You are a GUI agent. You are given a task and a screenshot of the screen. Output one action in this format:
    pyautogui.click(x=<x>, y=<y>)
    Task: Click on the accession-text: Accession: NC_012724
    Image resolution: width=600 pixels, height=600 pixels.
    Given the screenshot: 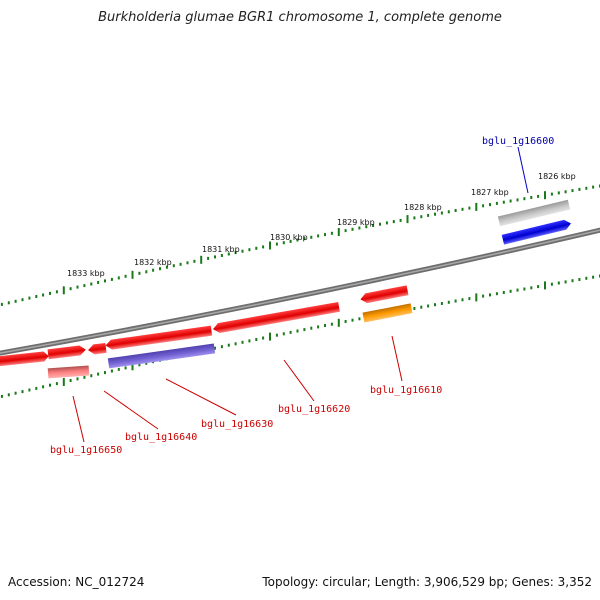 What is the action you would take?
    pyautogui.click(x=76, y=582)
    